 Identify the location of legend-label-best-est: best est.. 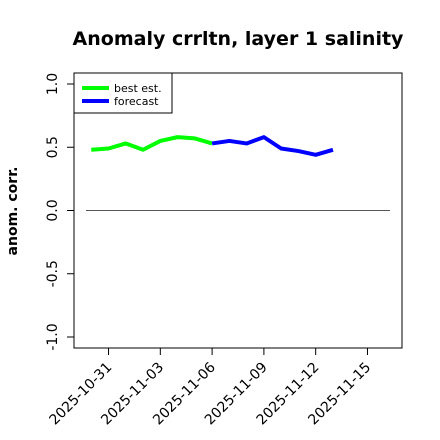
(138, 88).